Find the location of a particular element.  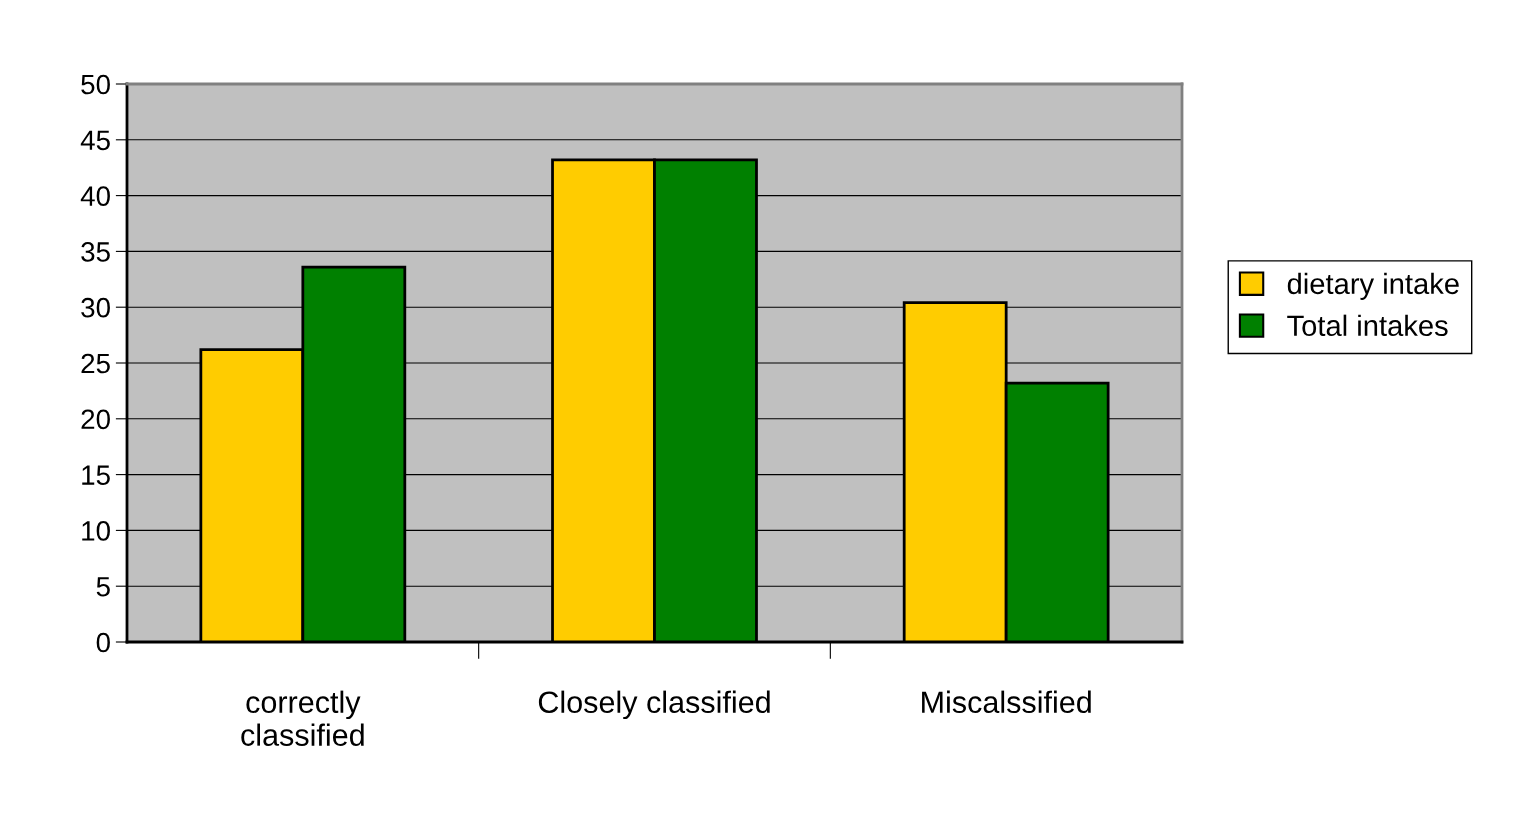

y-tick-label: 0 is located at coordinates (103, 642).